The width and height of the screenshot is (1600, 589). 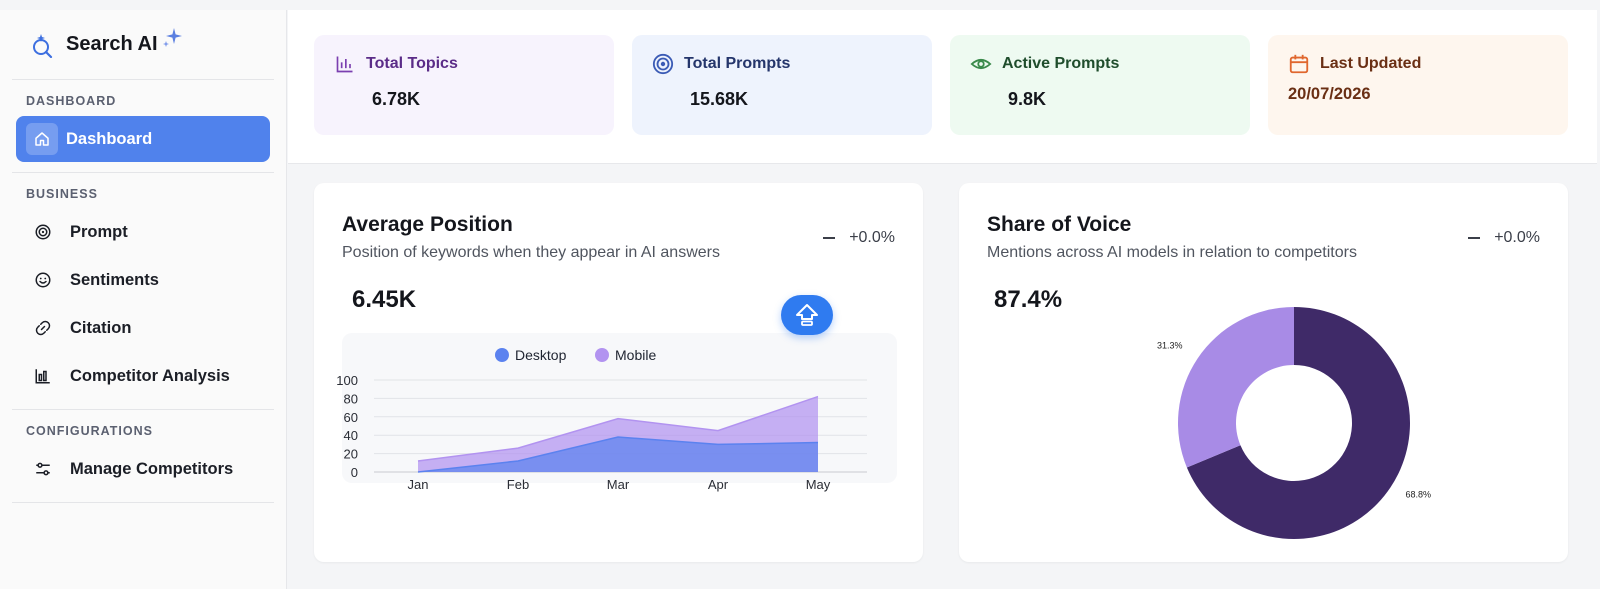 I want to click on legend-label: Mobile, so click(x=635, y=355).